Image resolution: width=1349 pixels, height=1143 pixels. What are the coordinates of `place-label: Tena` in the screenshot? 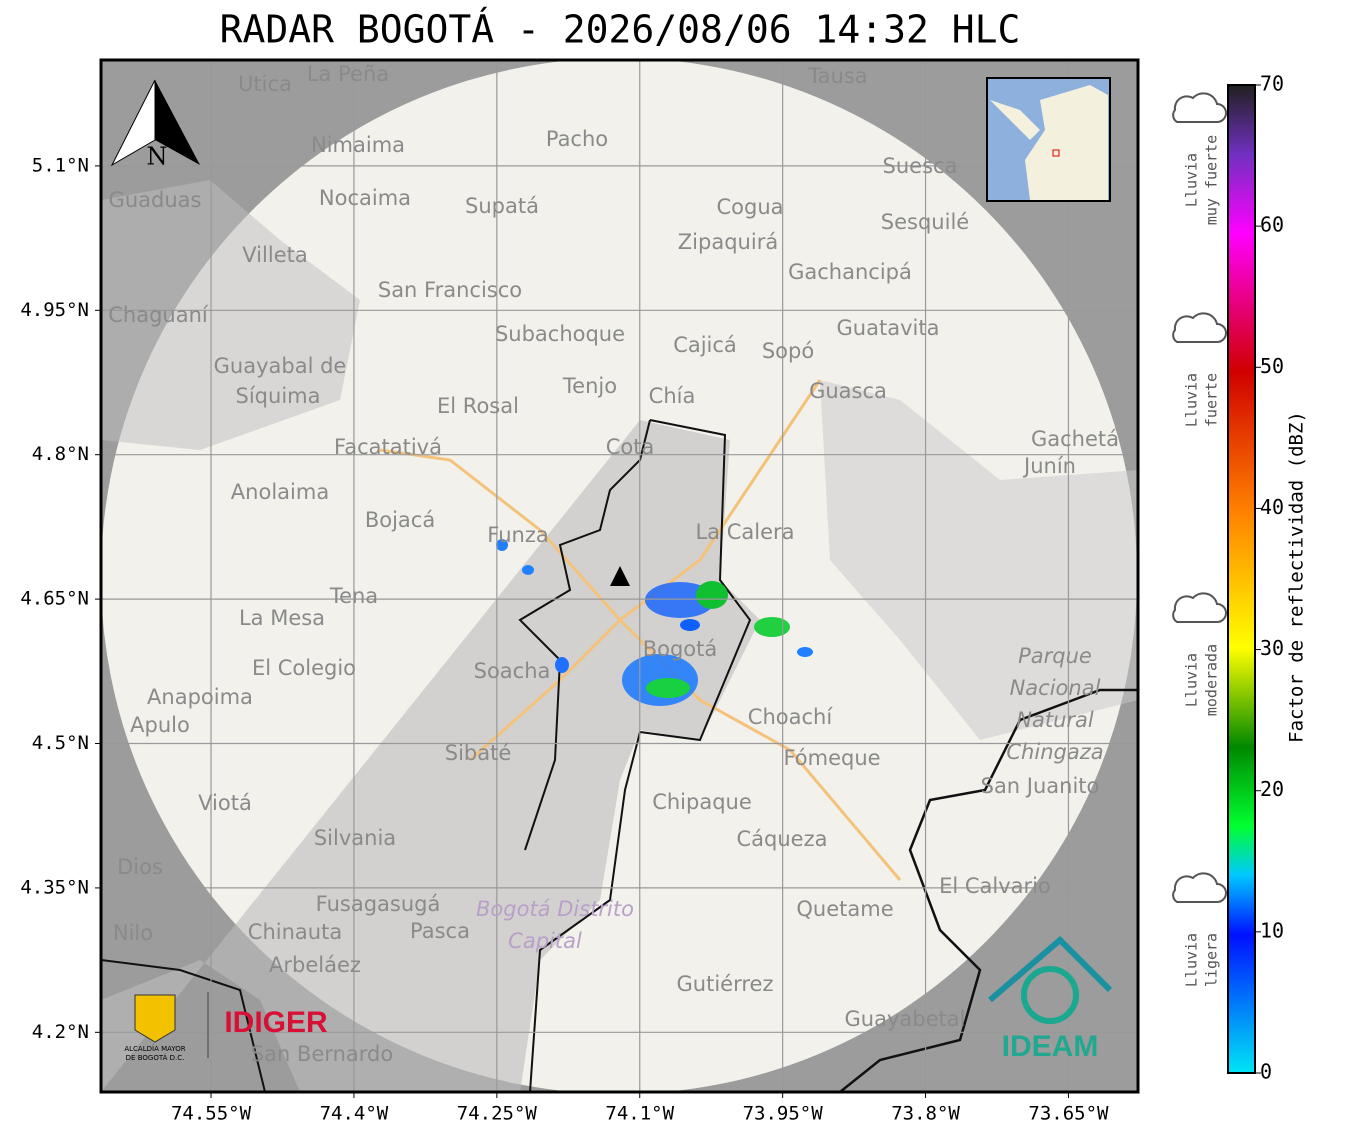 It's located at (353, 596).